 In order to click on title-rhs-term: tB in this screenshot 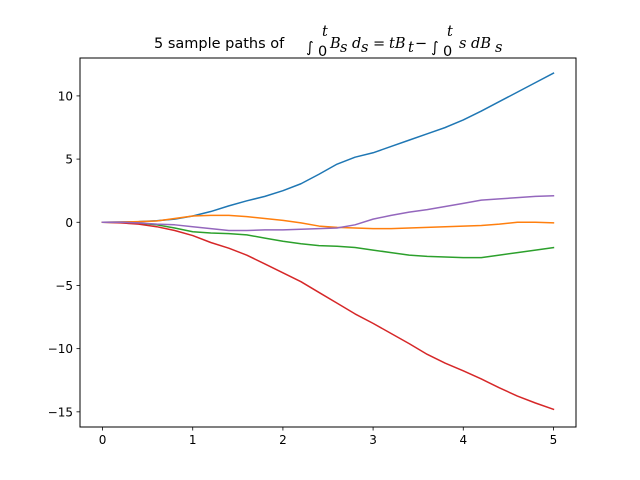, I will do `click(397, 44)`.